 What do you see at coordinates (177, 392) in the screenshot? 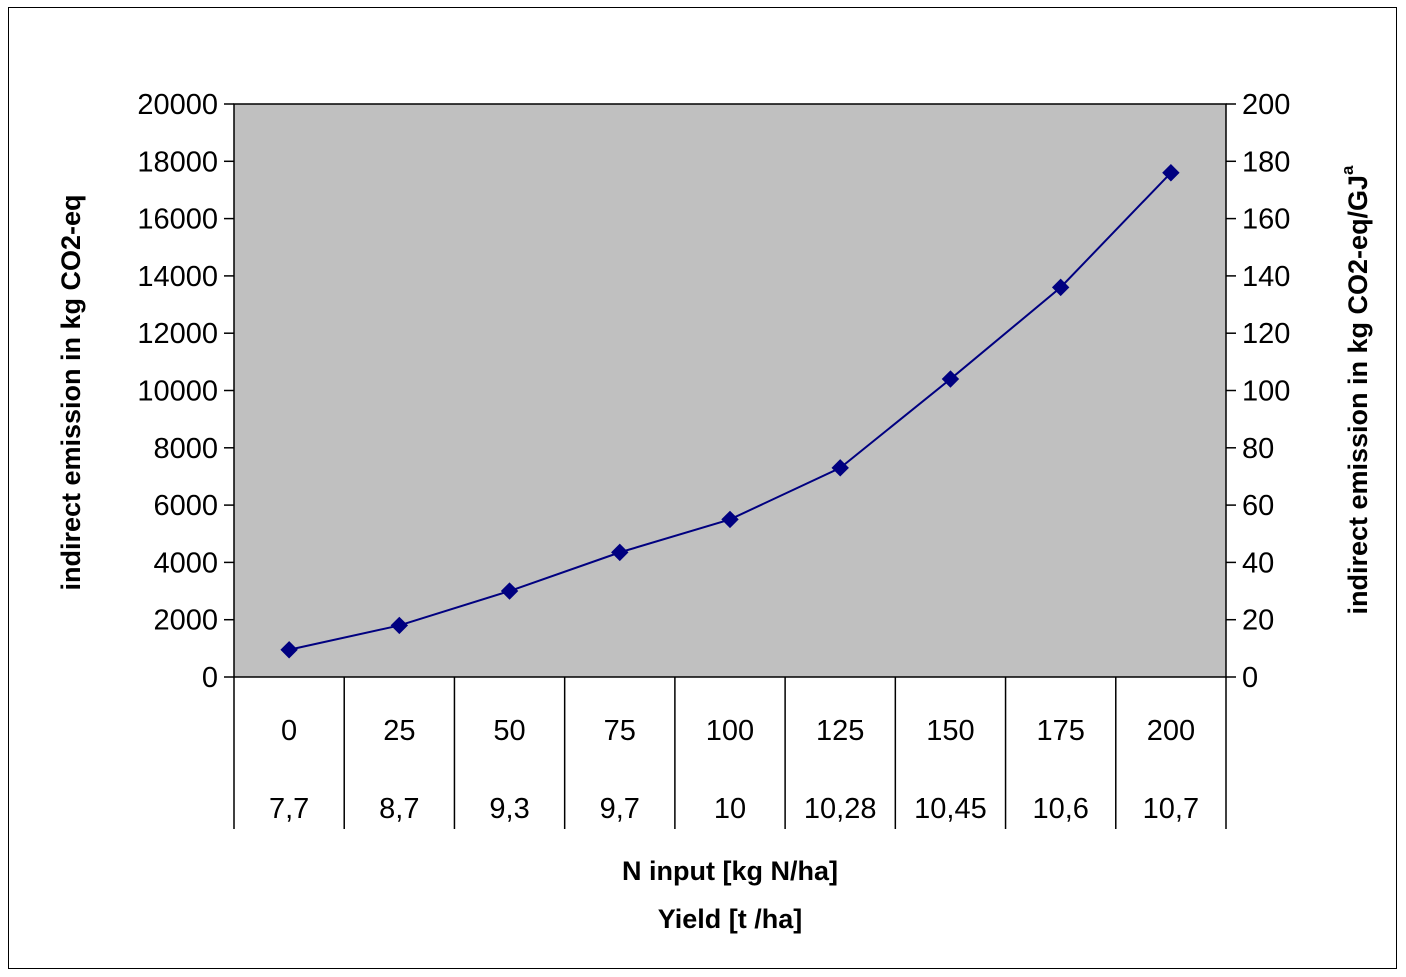
I see `y-left-tick-label: 10000` at bounding box center [177, 392].